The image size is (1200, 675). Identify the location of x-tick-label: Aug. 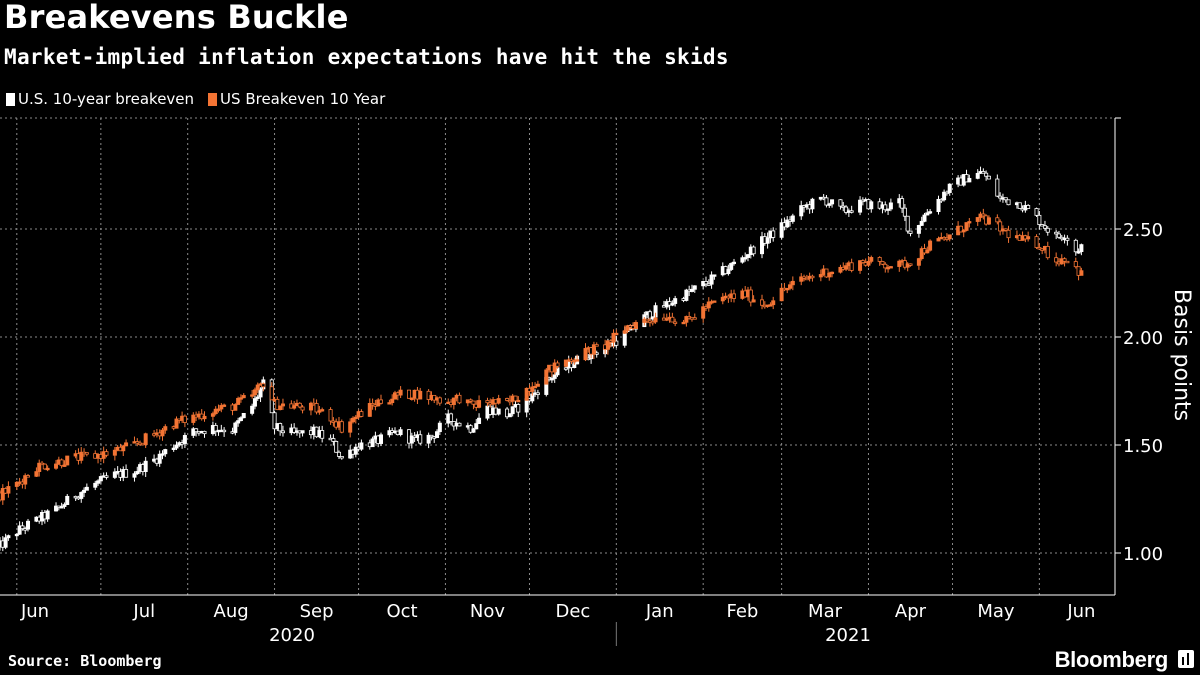
(231, 611).